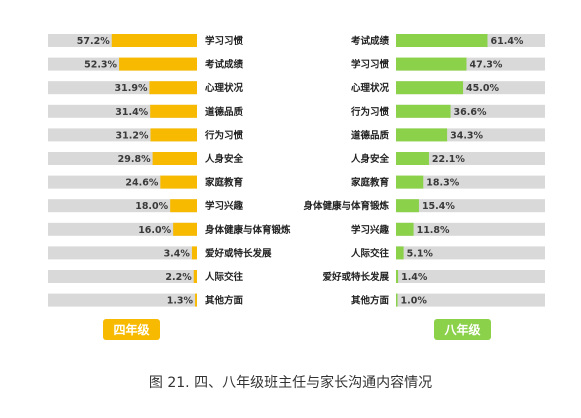 Image resolution: width=581 pixels, height=418 pixels. What do you see at coordinates (224, 277) in the screenshot?
I see `grade4-category-label: 人际交往` at bounding box center [224, 277].